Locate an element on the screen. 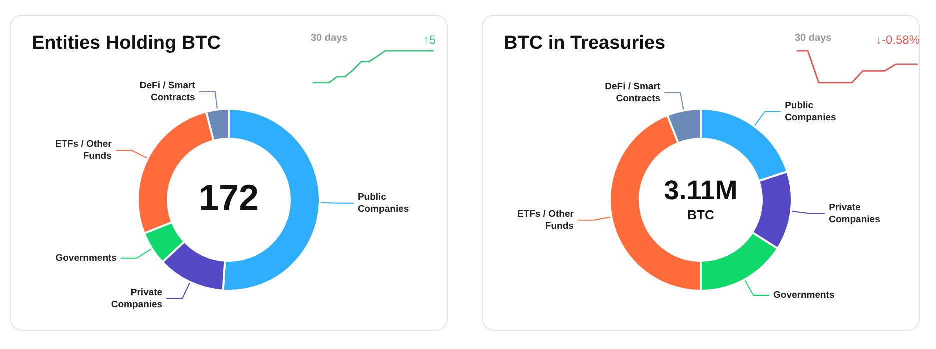  text: BTC is located at coordinates (701, 215).